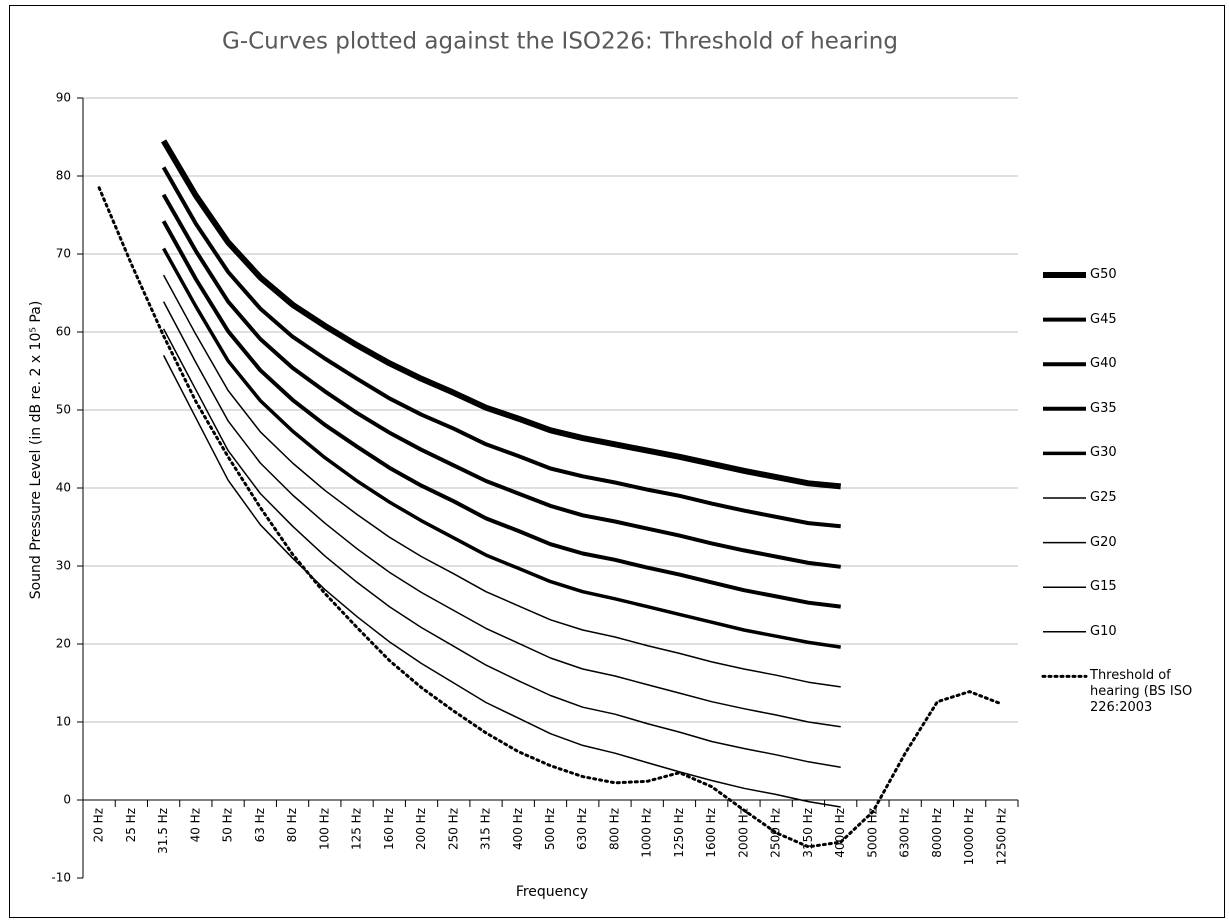 The image size is (1229, 921). What do you see at coordinates (582, 829) in the screenshot?
I see `x-tick-label: 630 Hz` at bounding box center [582, 829].